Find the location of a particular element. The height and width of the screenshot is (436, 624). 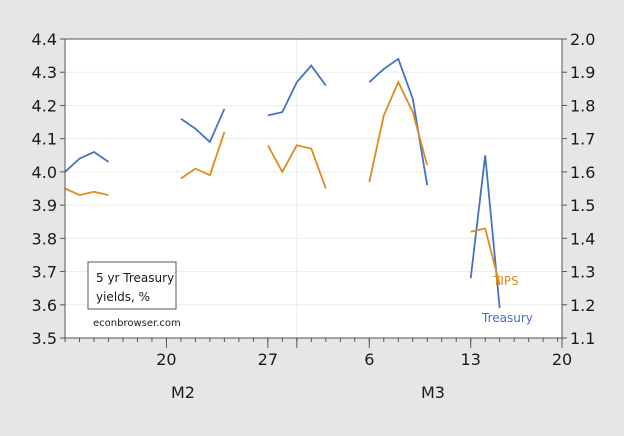

y-right-tick-label: 1.2 is located at coordinates (582, 305).